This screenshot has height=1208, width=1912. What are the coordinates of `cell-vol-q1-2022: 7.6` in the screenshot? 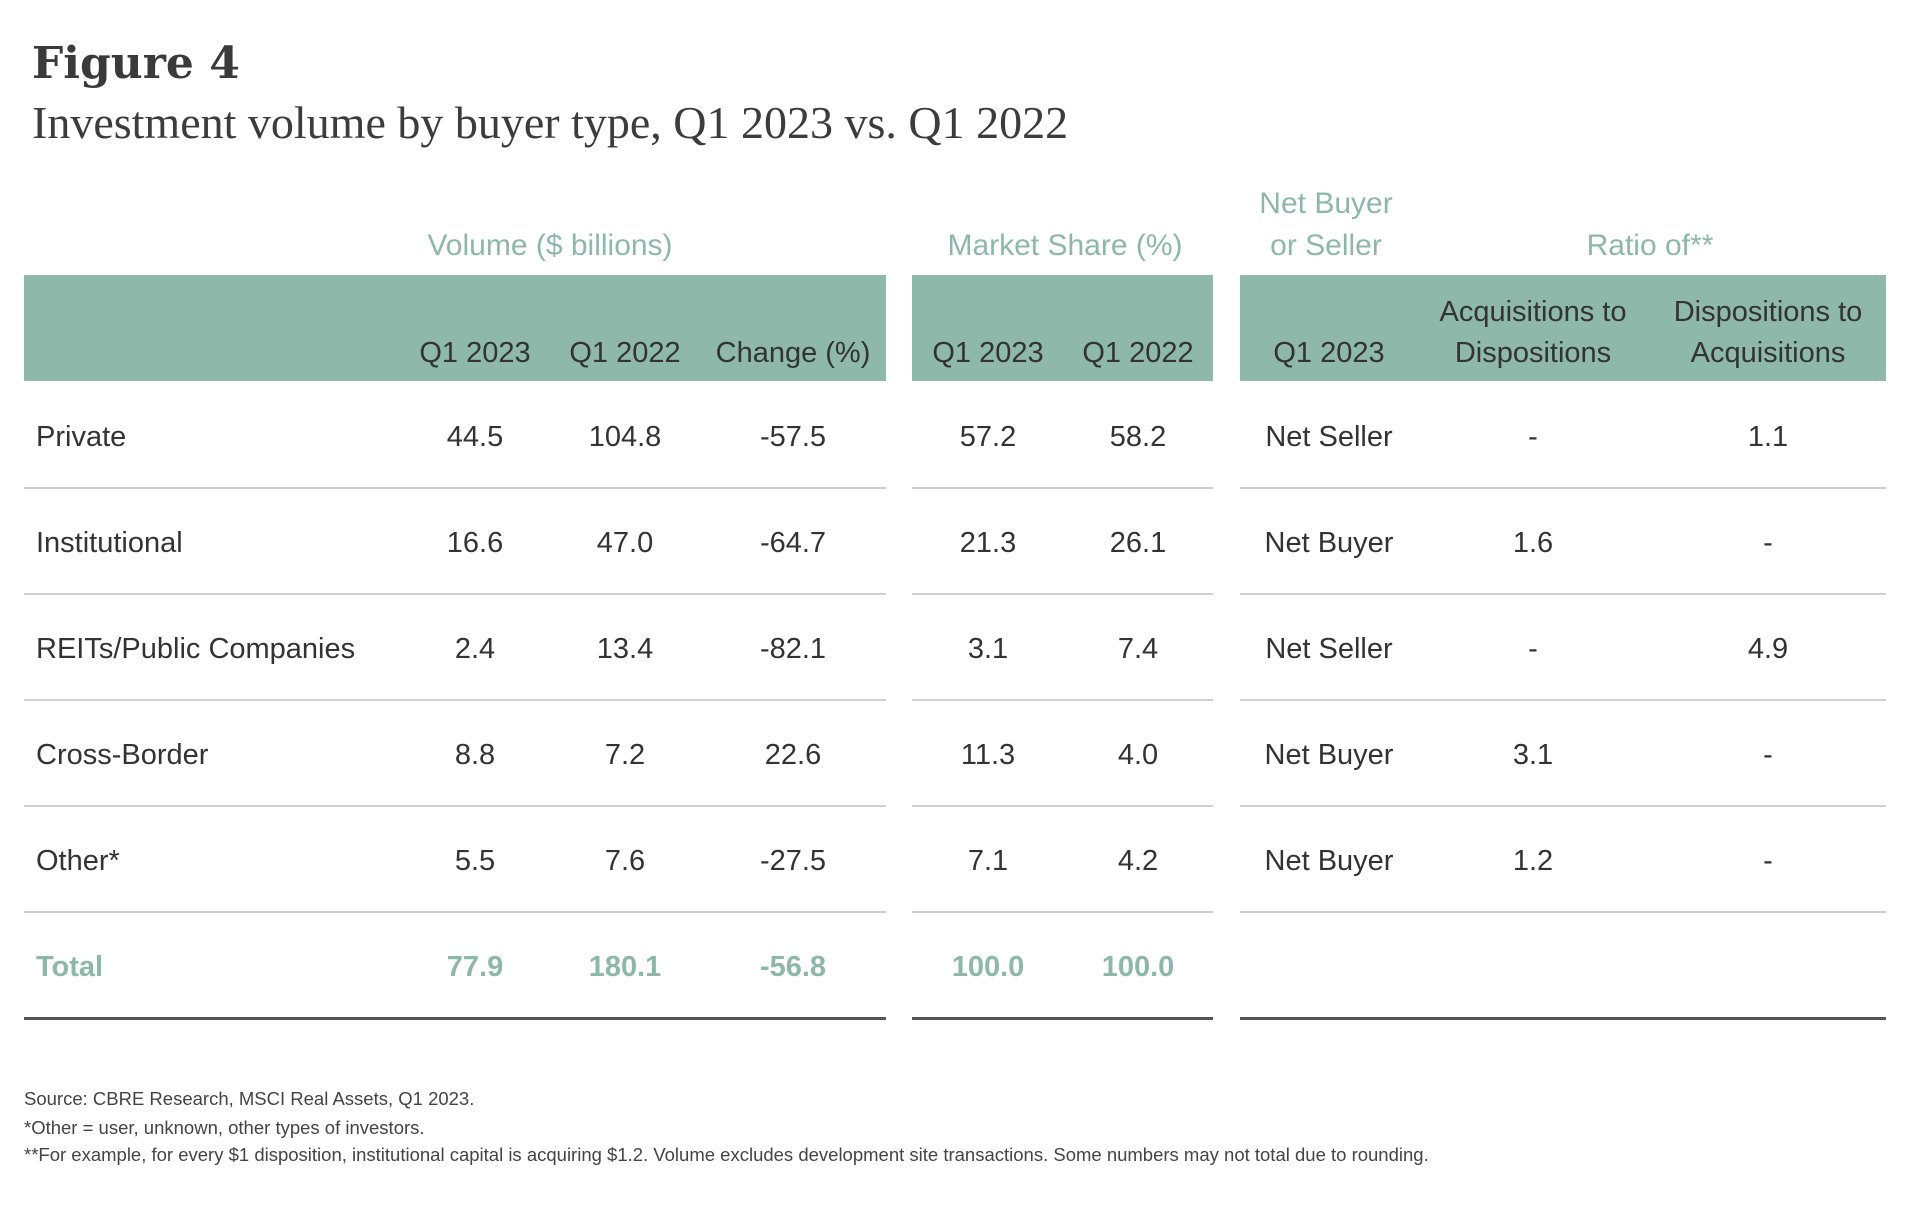 It's located at (625, 861).